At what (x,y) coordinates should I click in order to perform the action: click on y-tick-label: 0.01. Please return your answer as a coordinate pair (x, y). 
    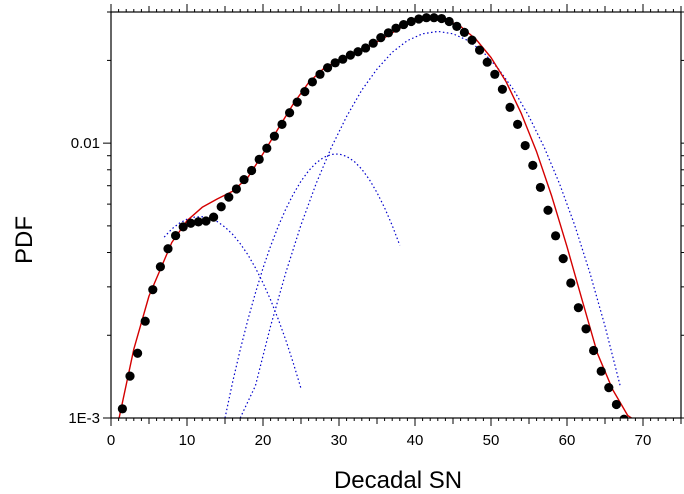
    Looking at the image, I should click on (85, 143).